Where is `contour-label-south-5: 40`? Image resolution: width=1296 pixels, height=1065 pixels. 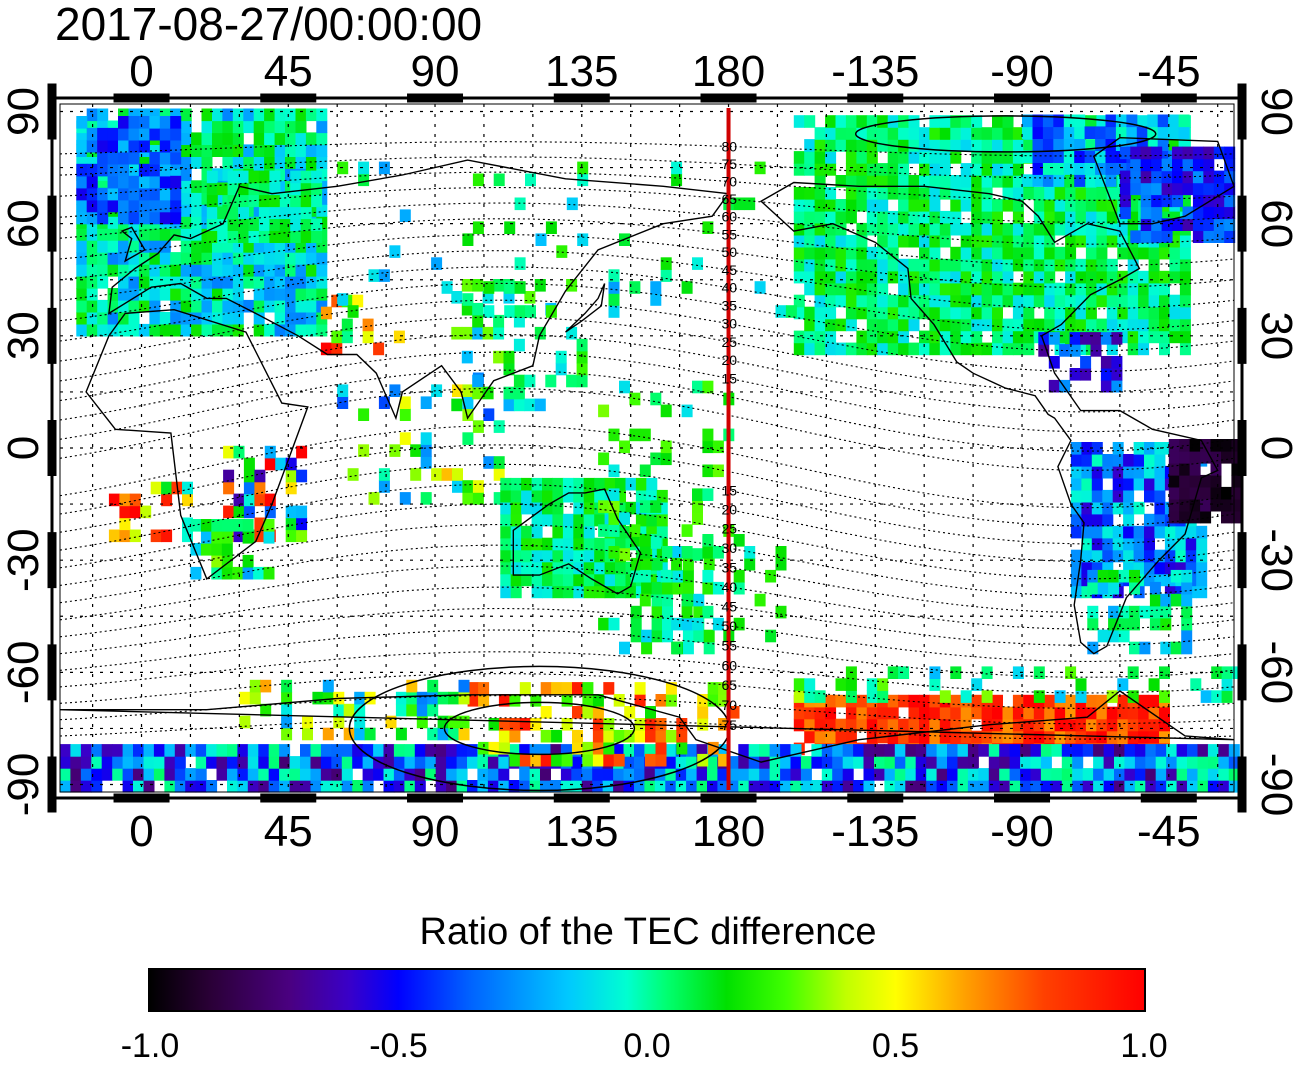
contour-label-south-5: 40 is located at coordinates (730, 587).